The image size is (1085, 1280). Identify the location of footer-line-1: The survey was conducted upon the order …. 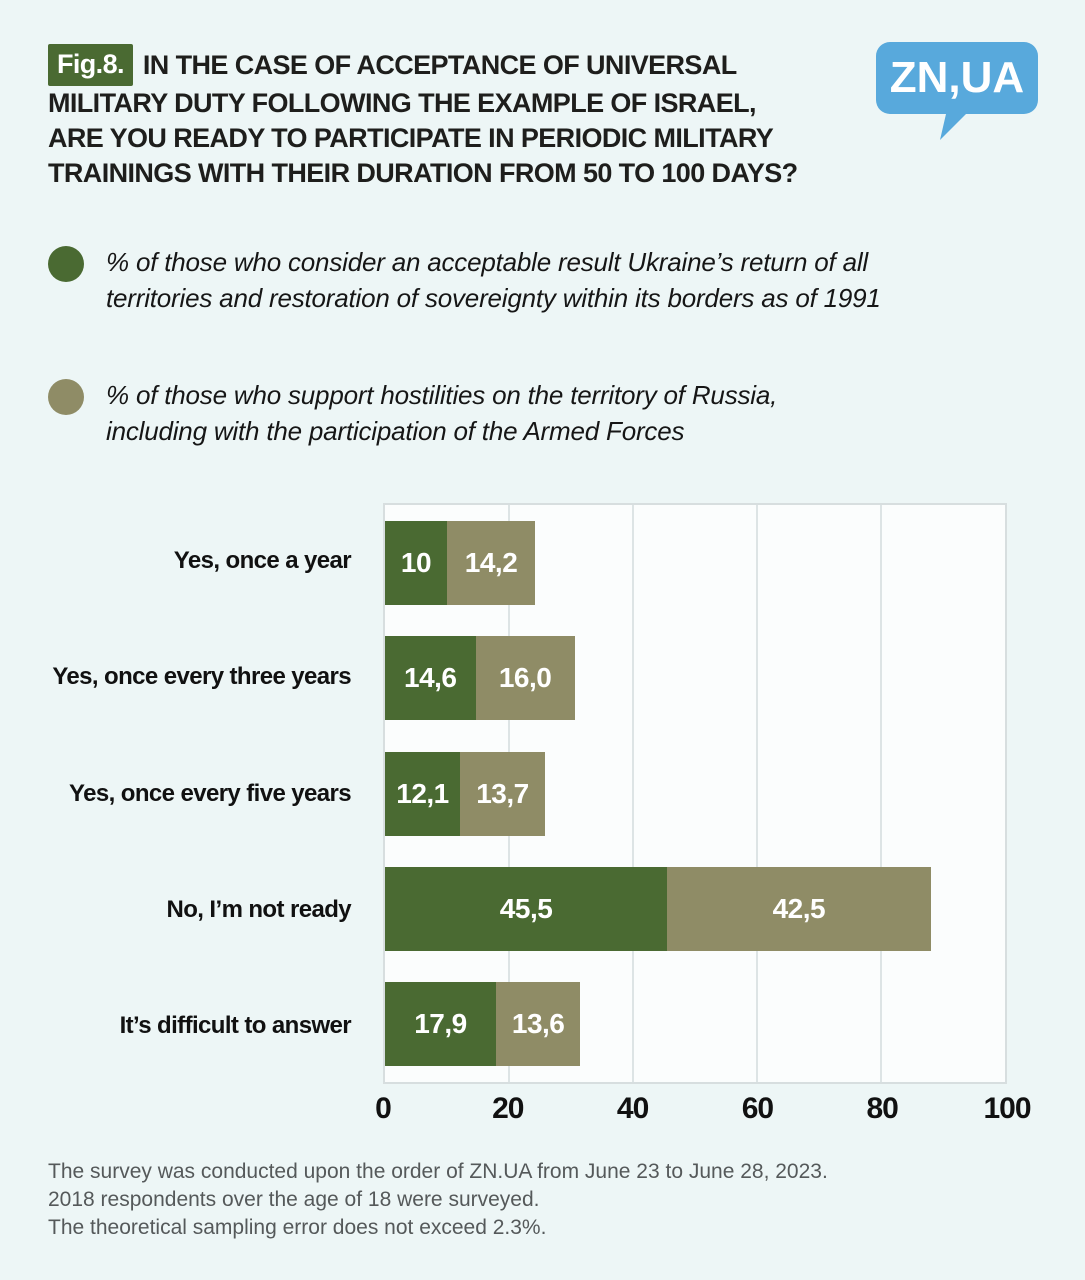
(438, 1171).